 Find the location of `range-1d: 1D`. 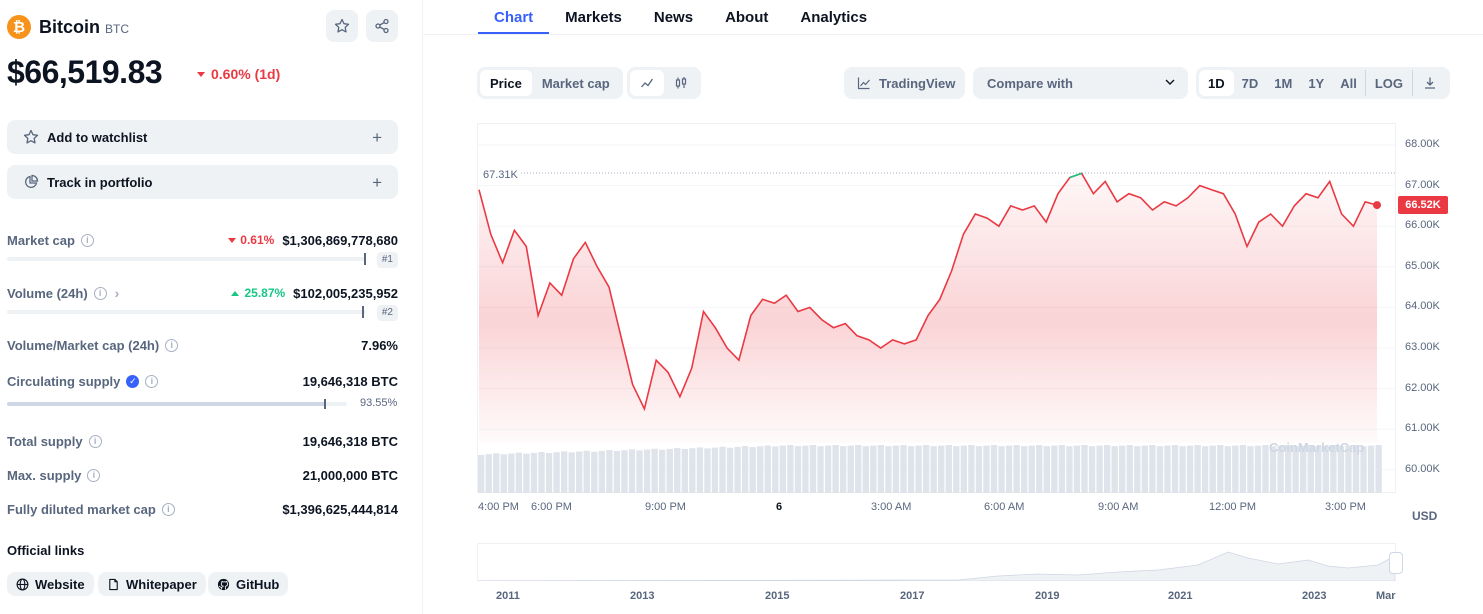

range-1d: 1D is located at coordinates (1216, 83).